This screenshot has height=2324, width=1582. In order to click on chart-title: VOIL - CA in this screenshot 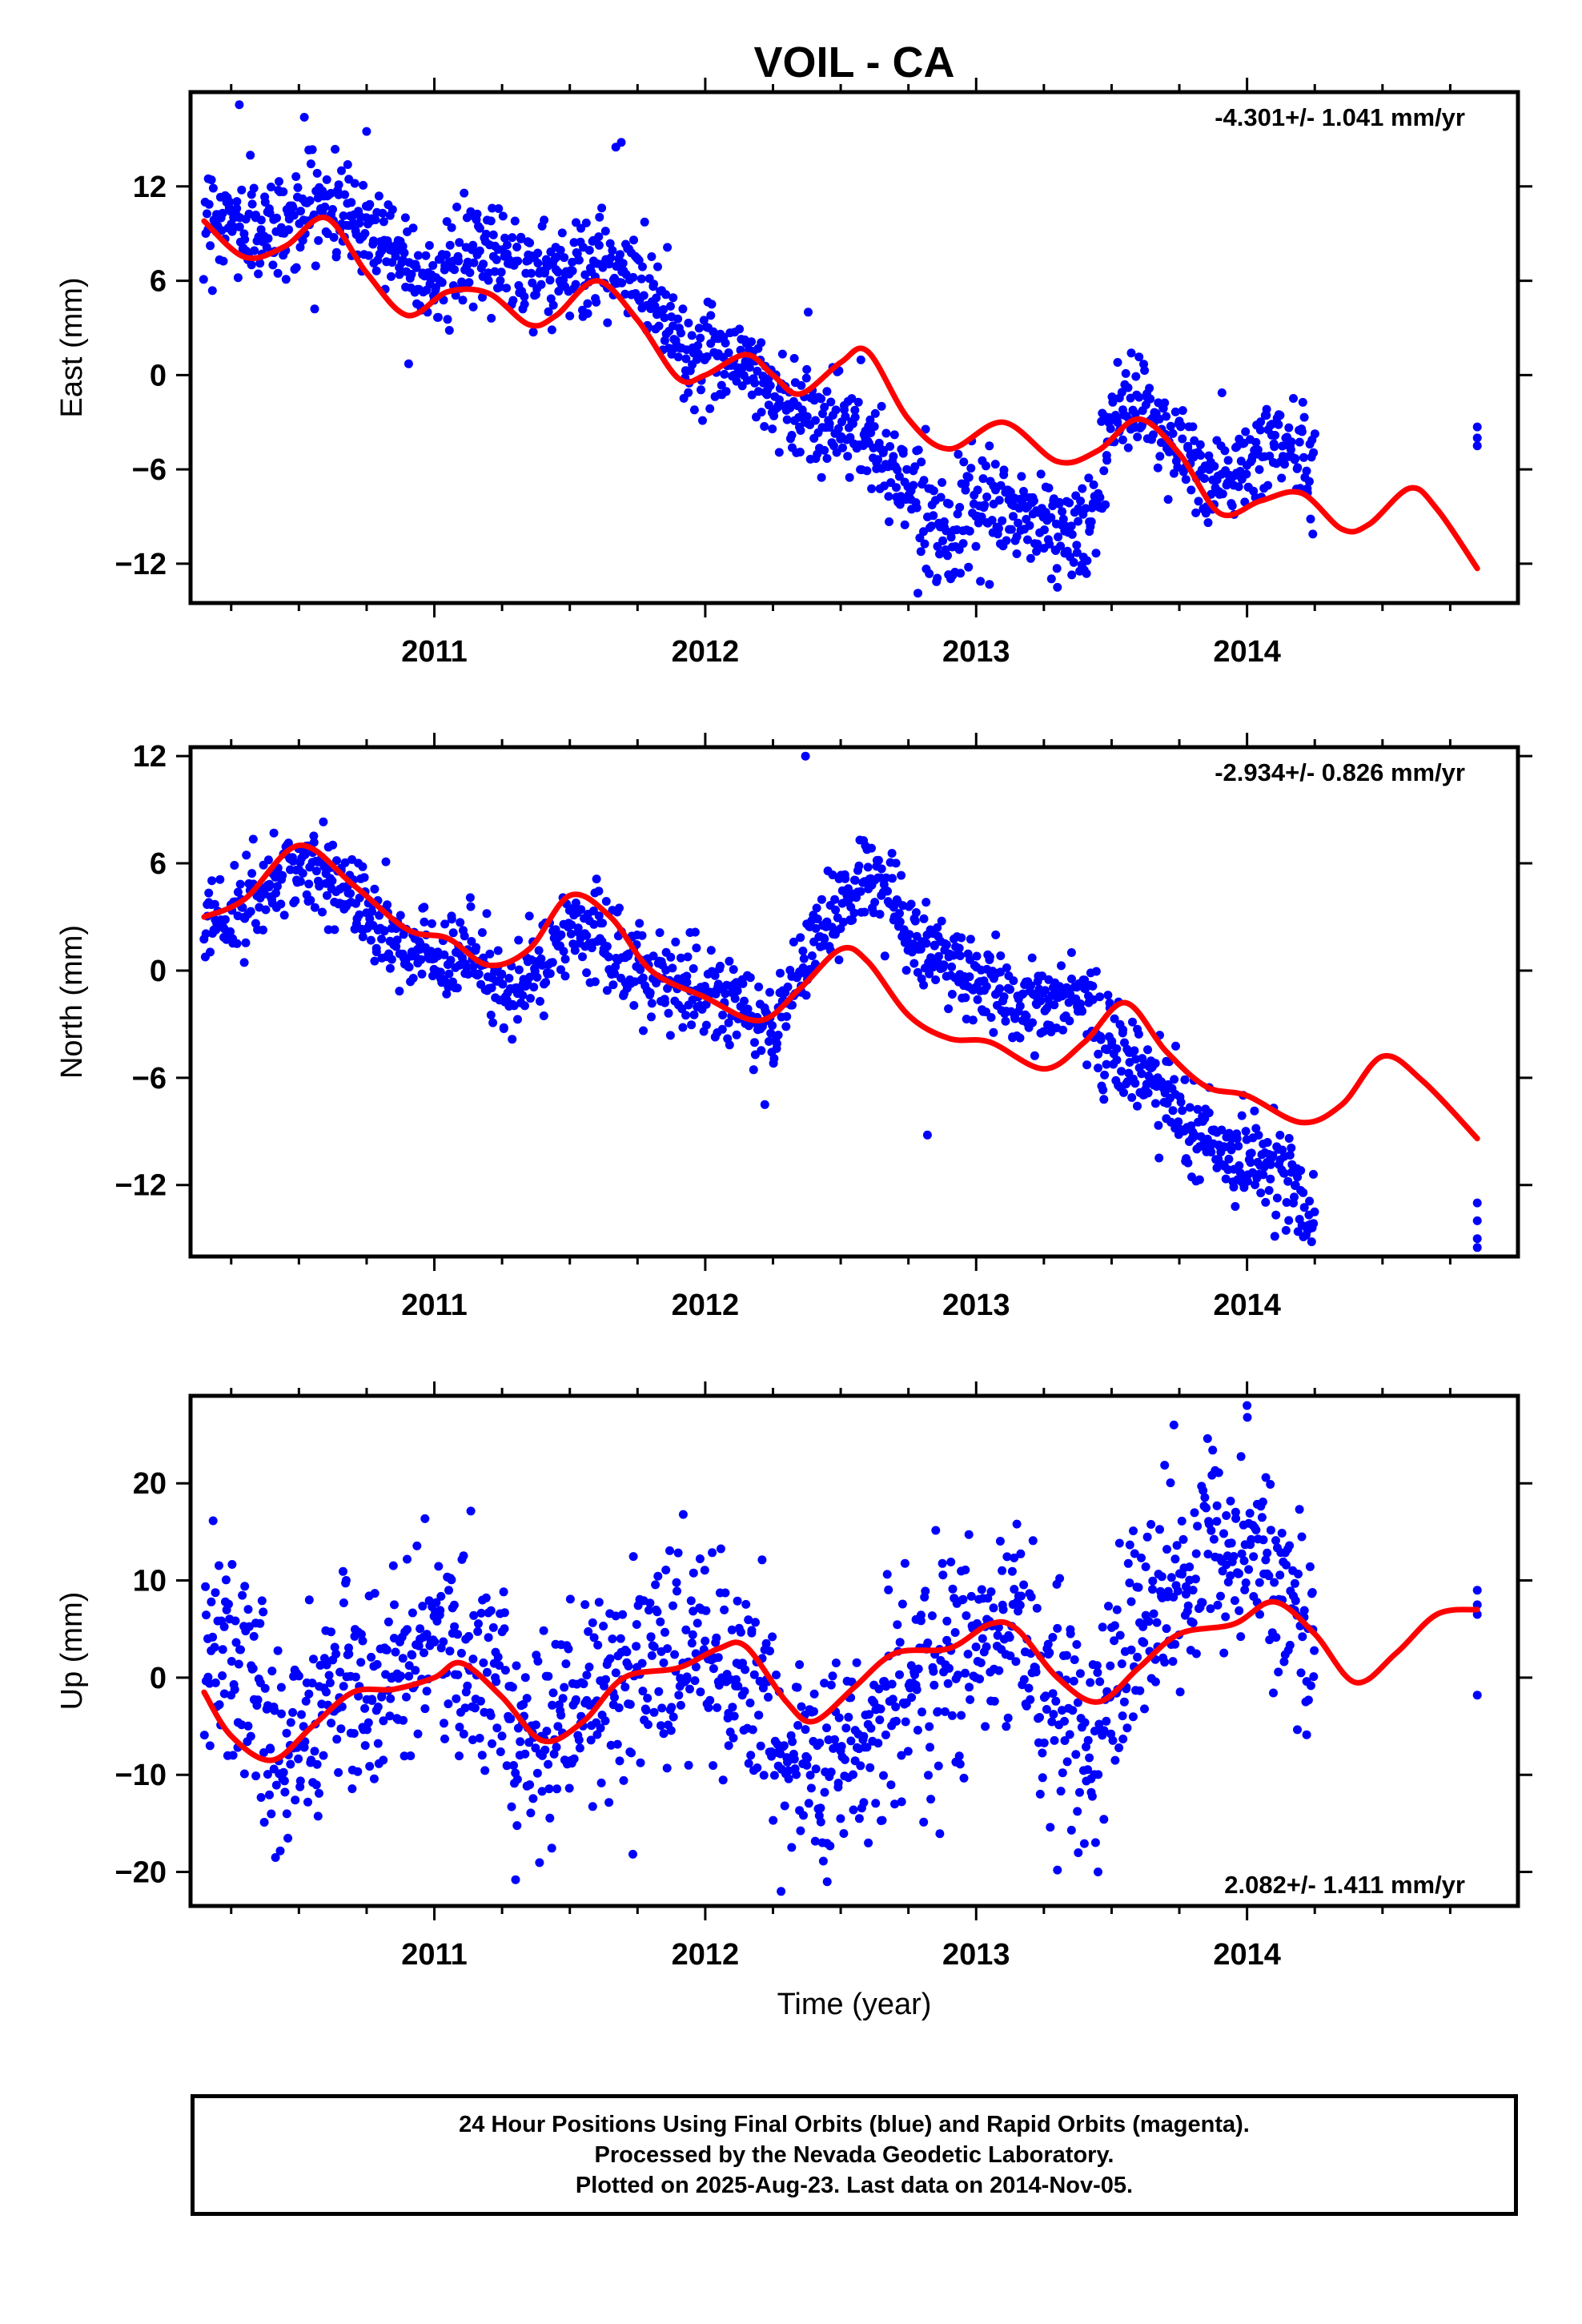, I will do `click(853, 62)`.